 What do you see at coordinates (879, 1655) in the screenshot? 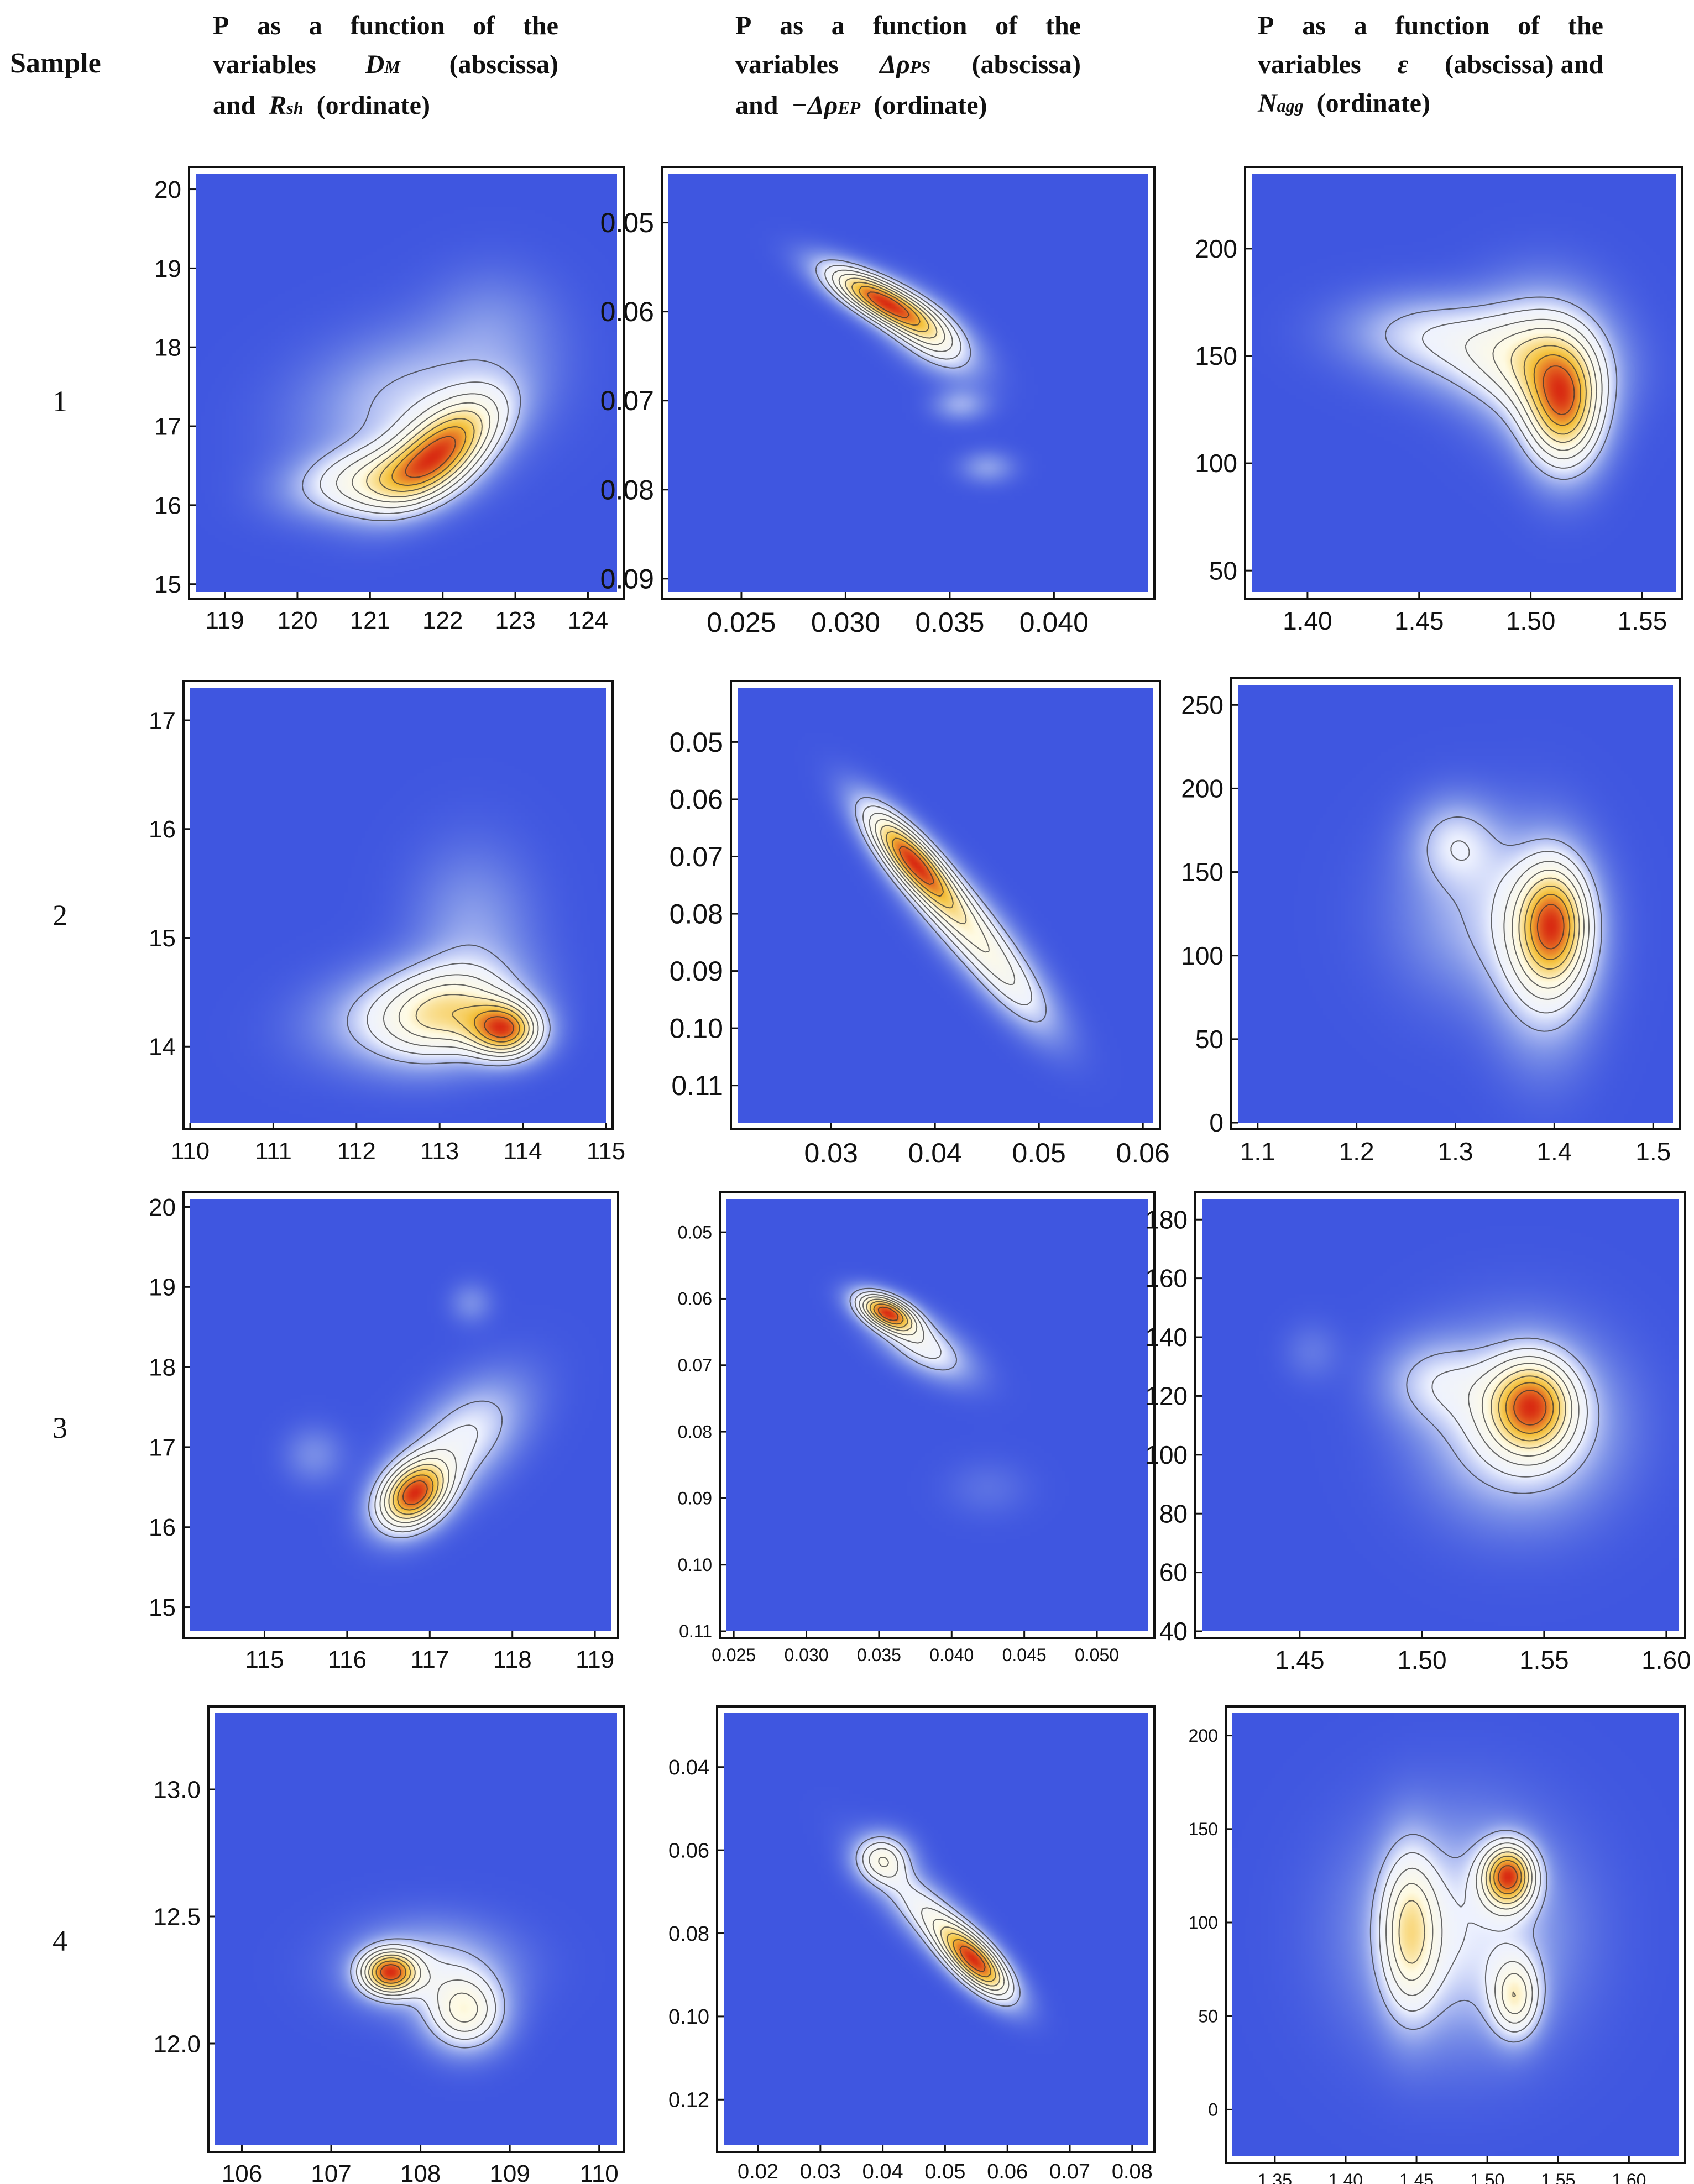
I see `x-tick-label: 0.035` at bounding box center [879, 1655].